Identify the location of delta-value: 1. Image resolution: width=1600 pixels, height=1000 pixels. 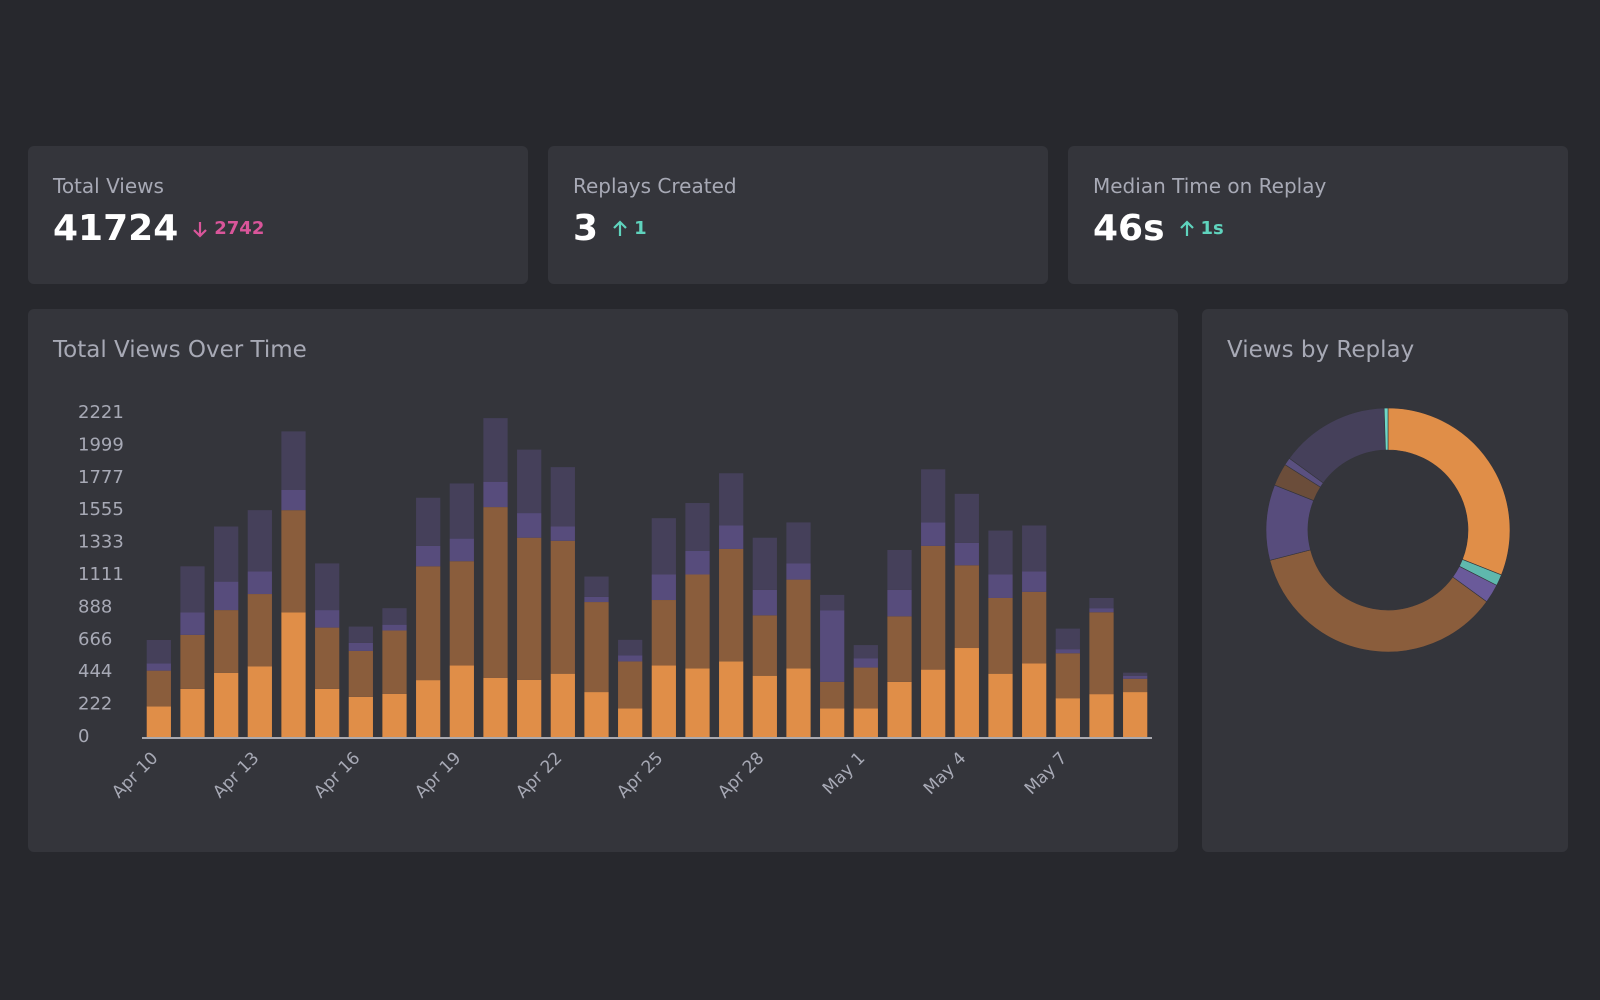
(640, 228).